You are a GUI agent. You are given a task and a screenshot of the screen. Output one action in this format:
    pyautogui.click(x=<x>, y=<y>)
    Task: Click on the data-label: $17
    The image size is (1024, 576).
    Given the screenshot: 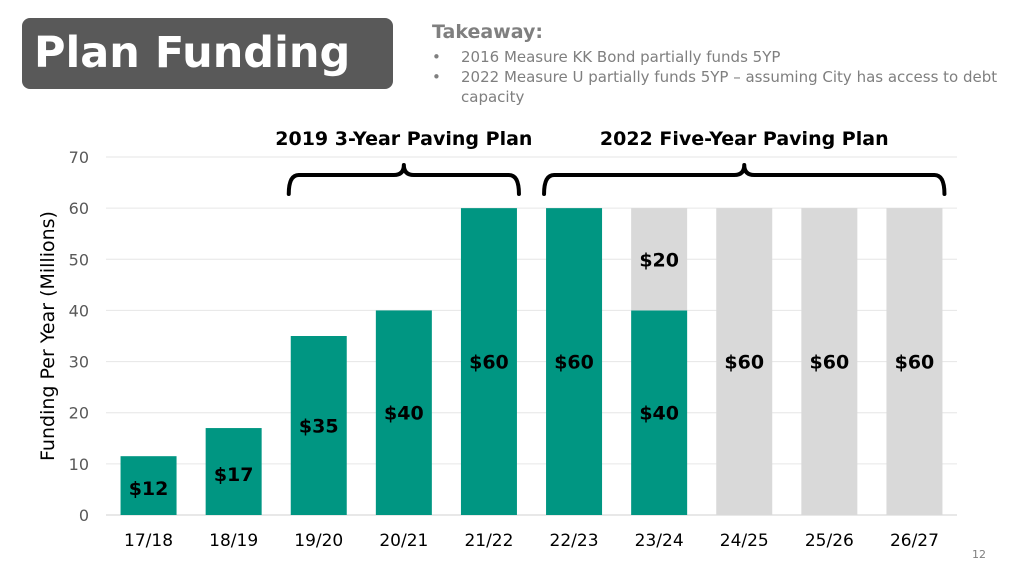 What is the action you would take?
    pyautogui.click(x=234, y=475)
    